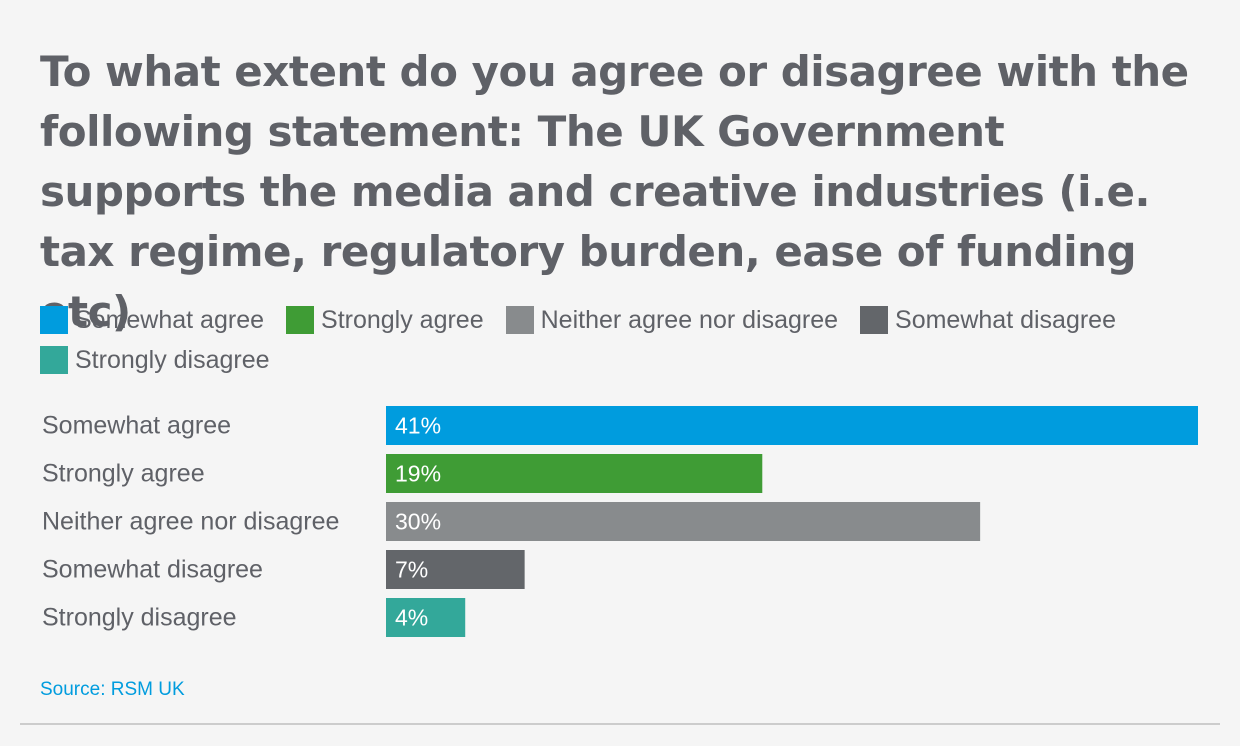 Image resolution: width=1240 pixels, height=746 pixels. Describe the element at coordinates (139, 618) in the screenshot. I see `category-label-strongly-disagree: Strongly disagree` at that location.